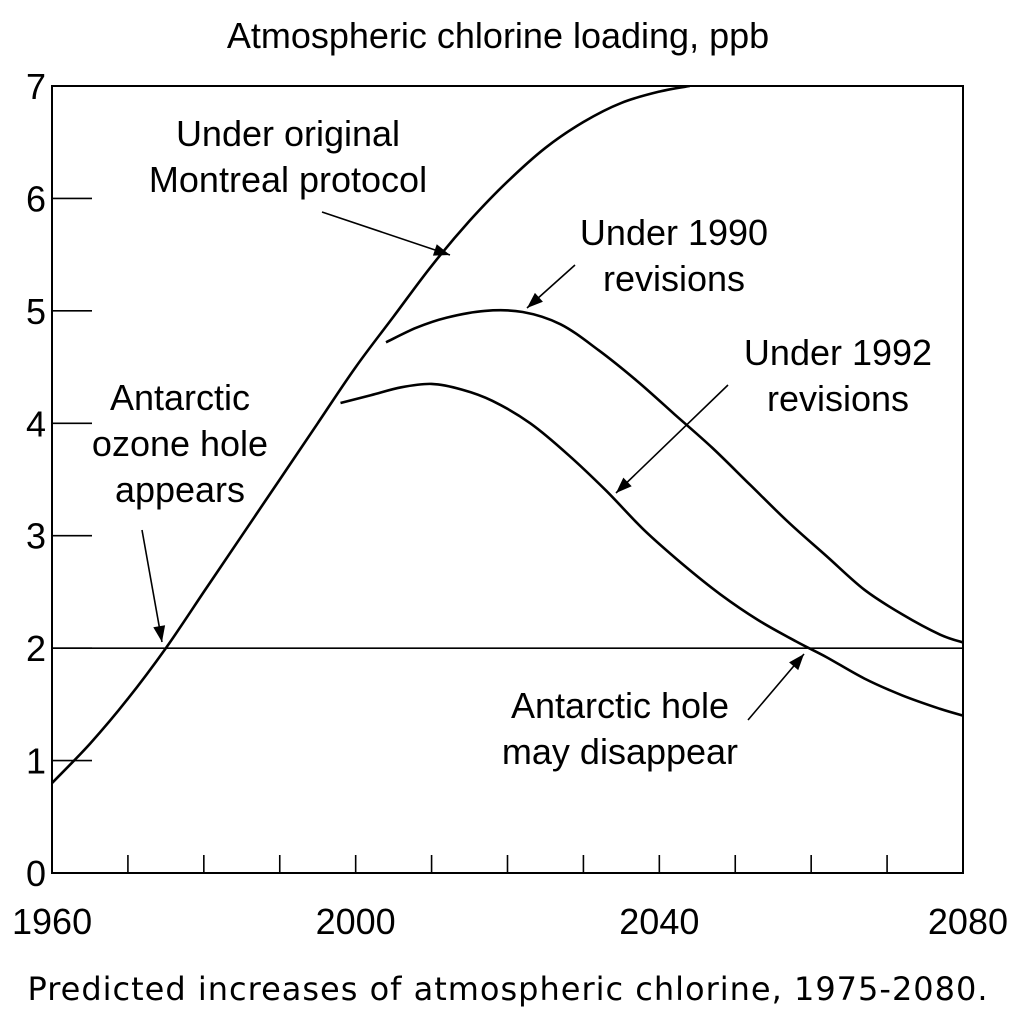  I want to click on x-tick-label-2000: 2000, so click(356, 921).